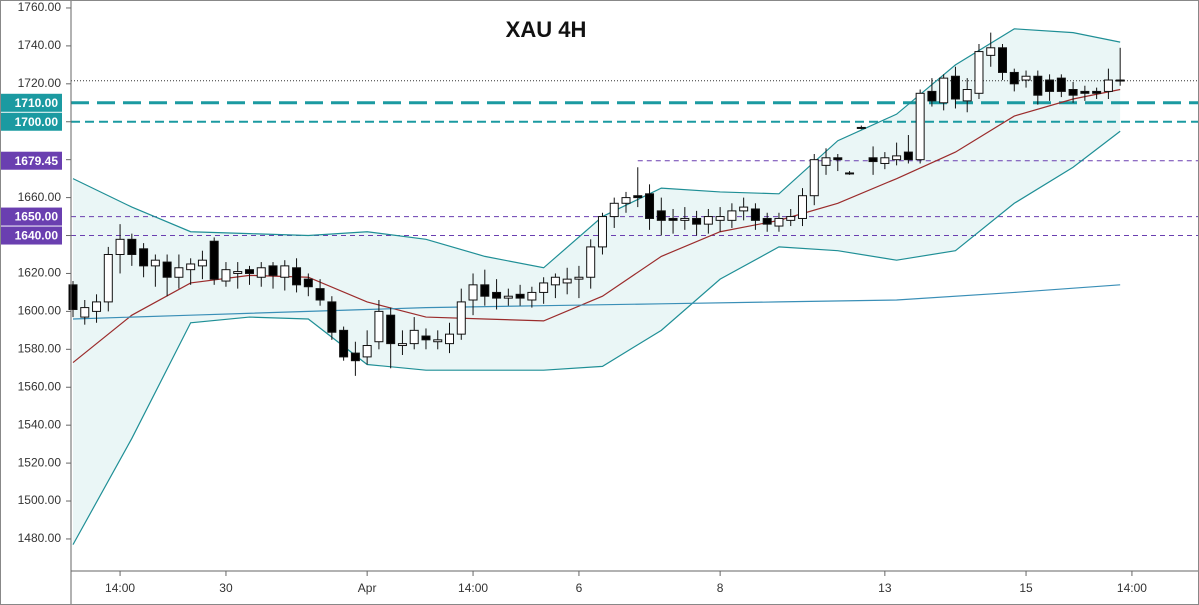  Describe the element at coordinates (546, 29) in the screenshot. I see `chart-title: XAU 4H` at that location.